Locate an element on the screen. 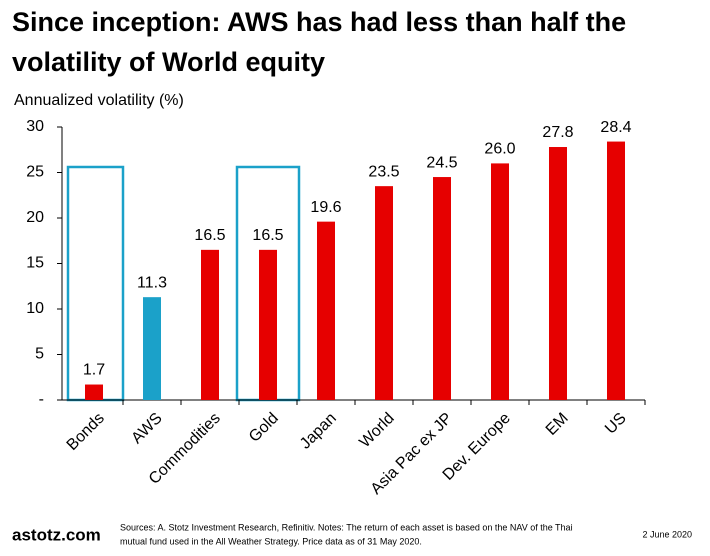 This screenshot has width=710, height=556. y-tick-label: 20 is located at coordinates (35, 217).